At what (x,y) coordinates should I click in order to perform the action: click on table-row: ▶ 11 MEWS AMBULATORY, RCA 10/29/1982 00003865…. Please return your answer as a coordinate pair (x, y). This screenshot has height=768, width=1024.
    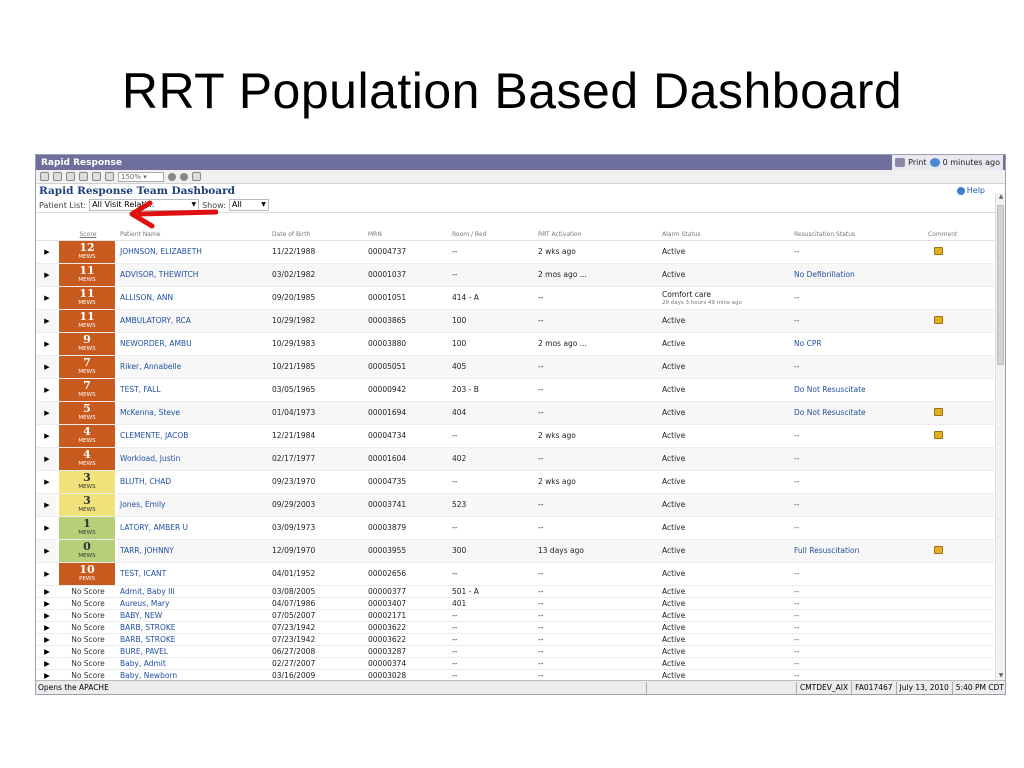
    Looking at the image, I should click on (515, 321).